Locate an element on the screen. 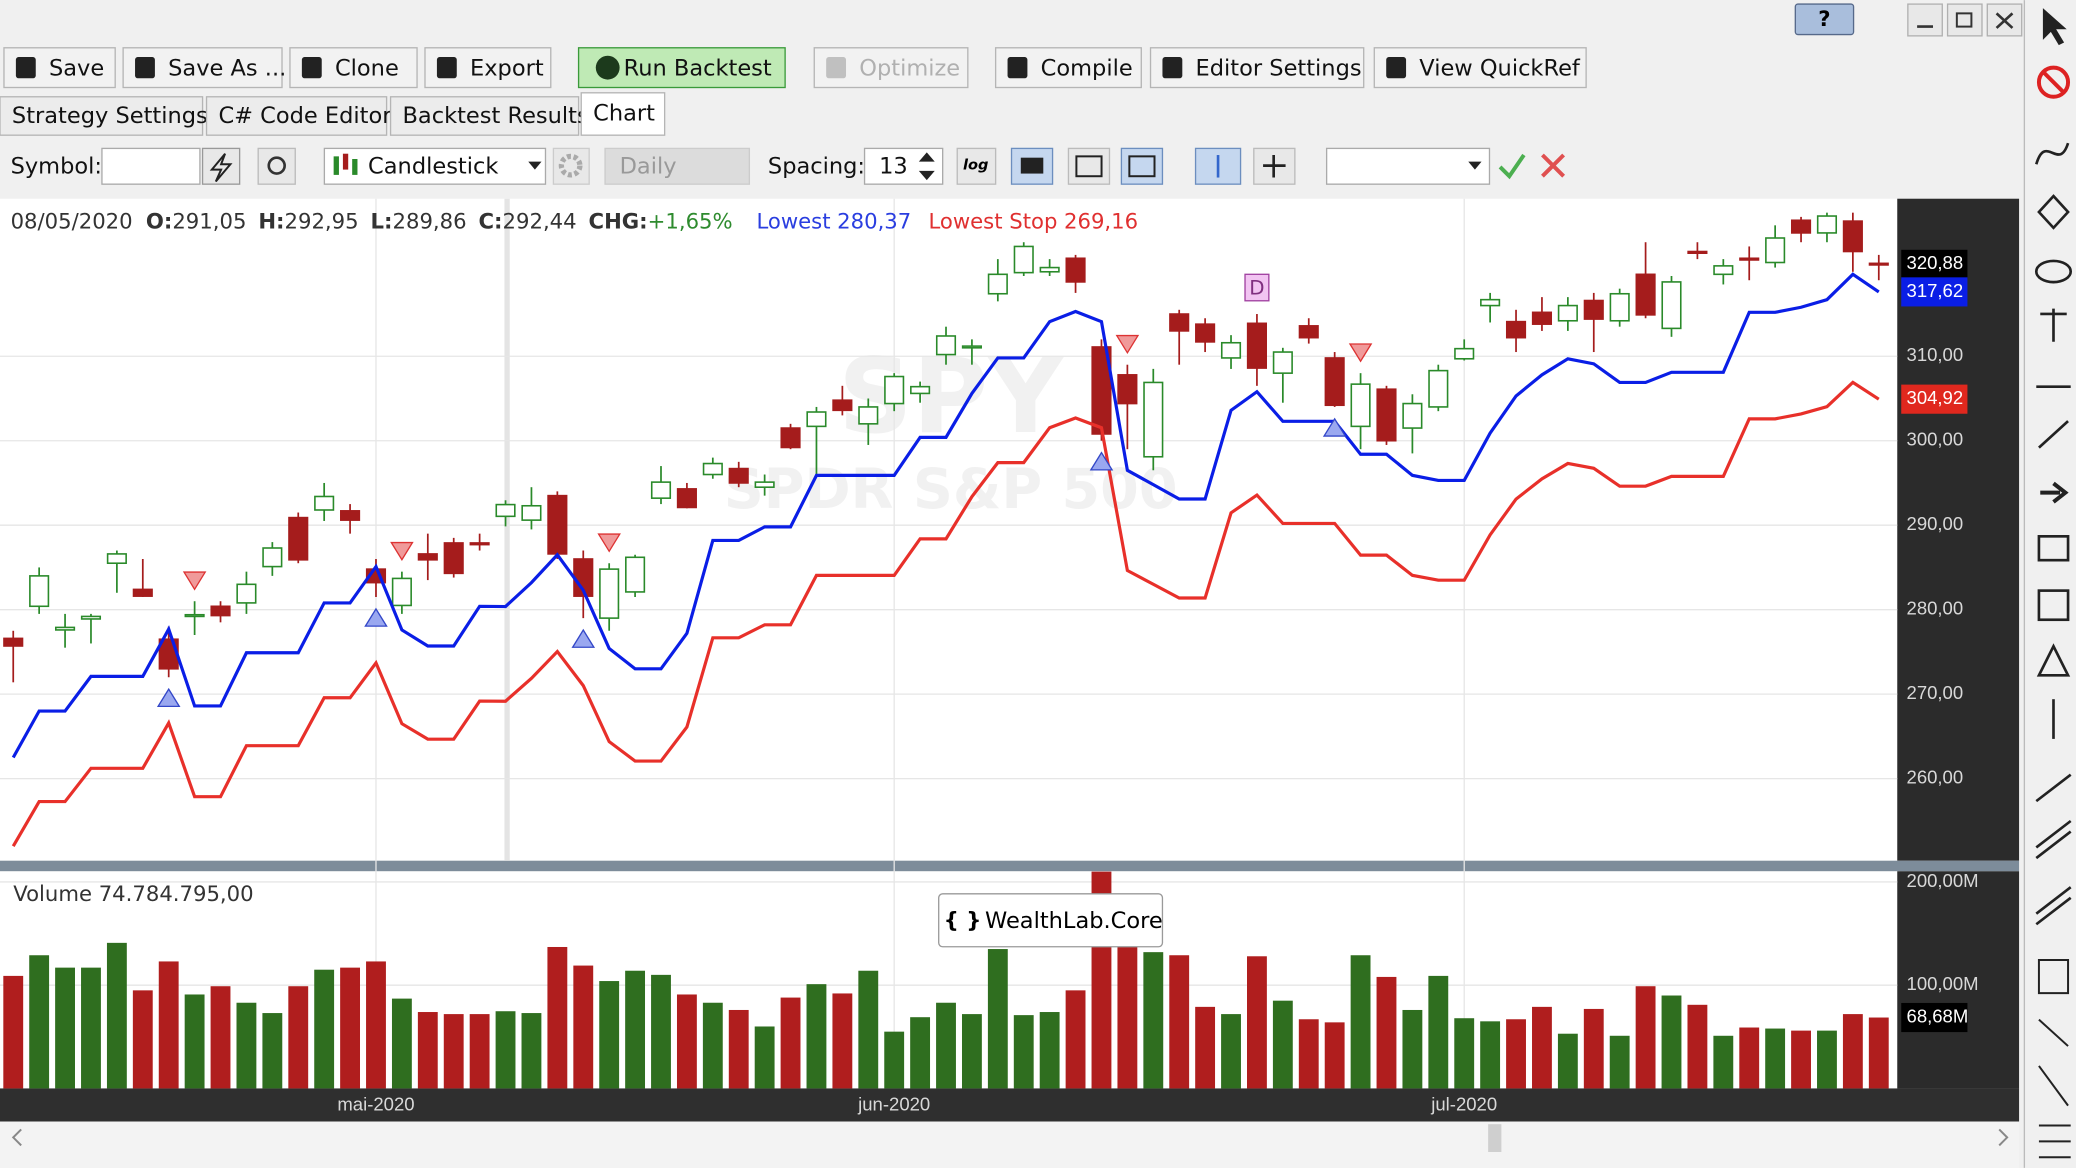 This screenshot has width=2076, height=1168. watermark-symbol: SPY is located at coordinates (951, 397).